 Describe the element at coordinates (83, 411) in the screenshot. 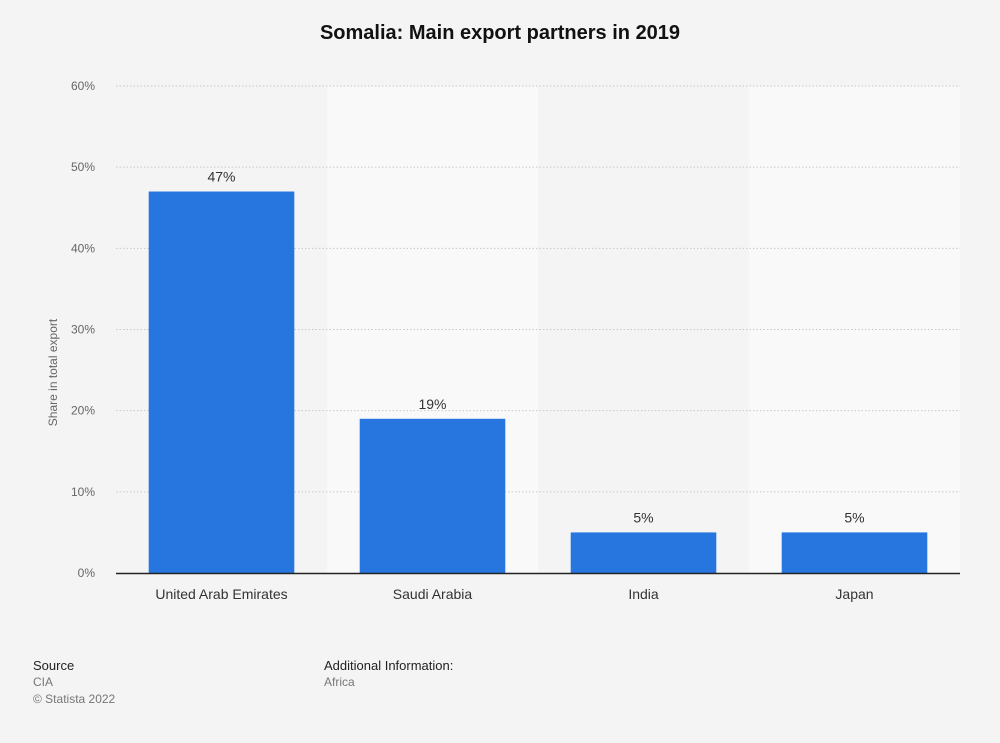

I see `y-tick-label: 20%` at that location.